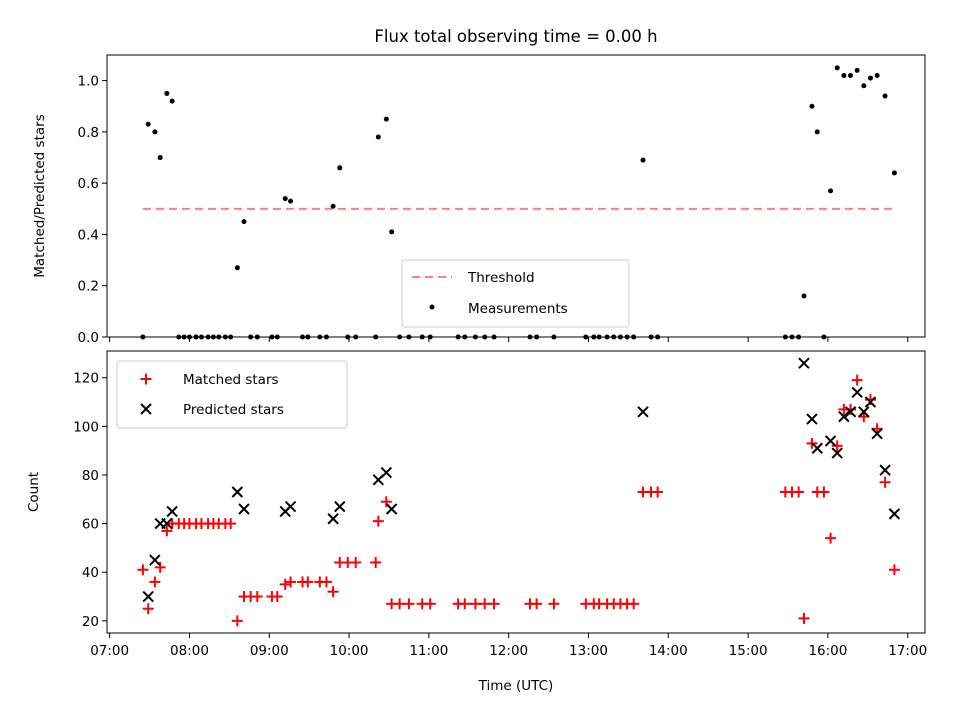  Describe the element at coordinates (518, 309) in the screenshot. I see `legend-measurements-label: Measurements` at that location.